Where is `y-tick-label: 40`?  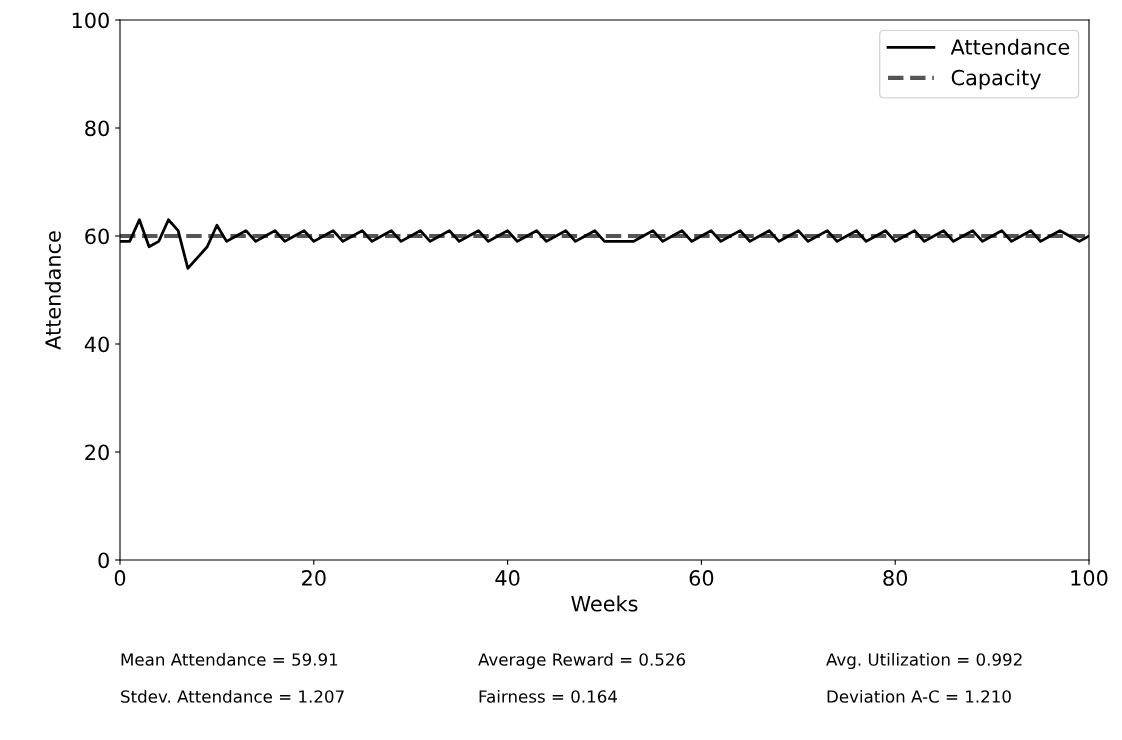
y-tick-label: 40 is located at coordinates (96, 344).